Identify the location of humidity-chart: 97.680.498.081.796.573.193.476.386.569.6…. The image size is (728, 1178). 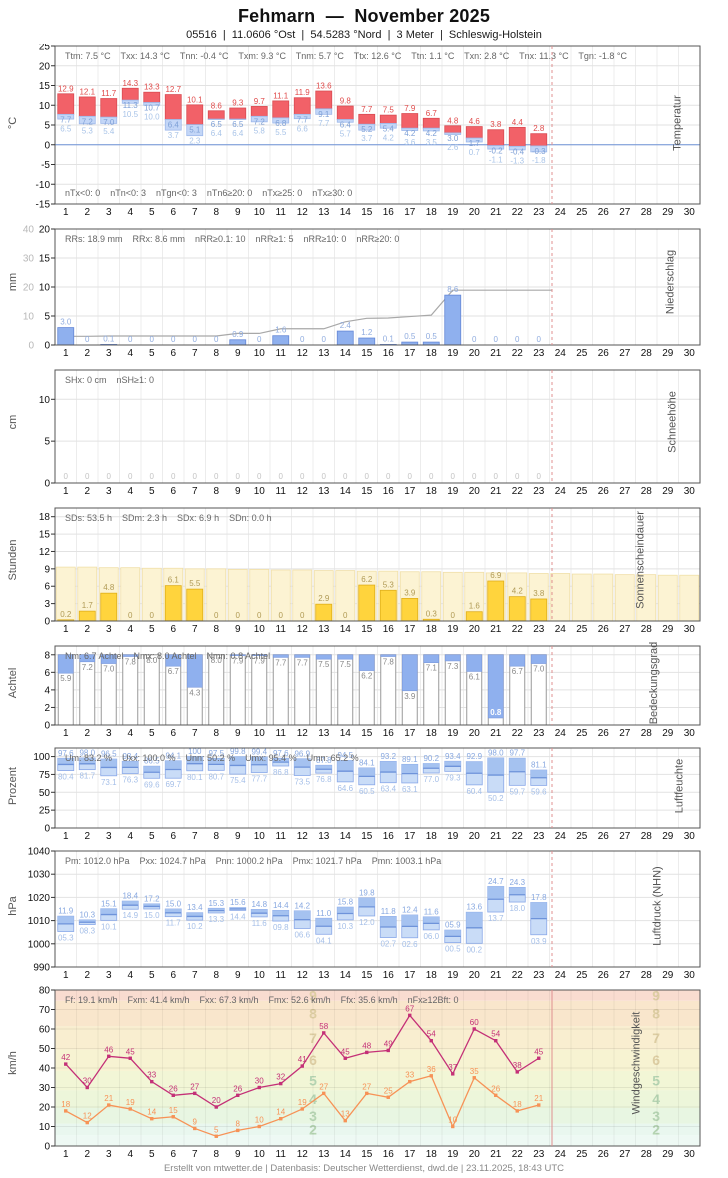
(364, 791).